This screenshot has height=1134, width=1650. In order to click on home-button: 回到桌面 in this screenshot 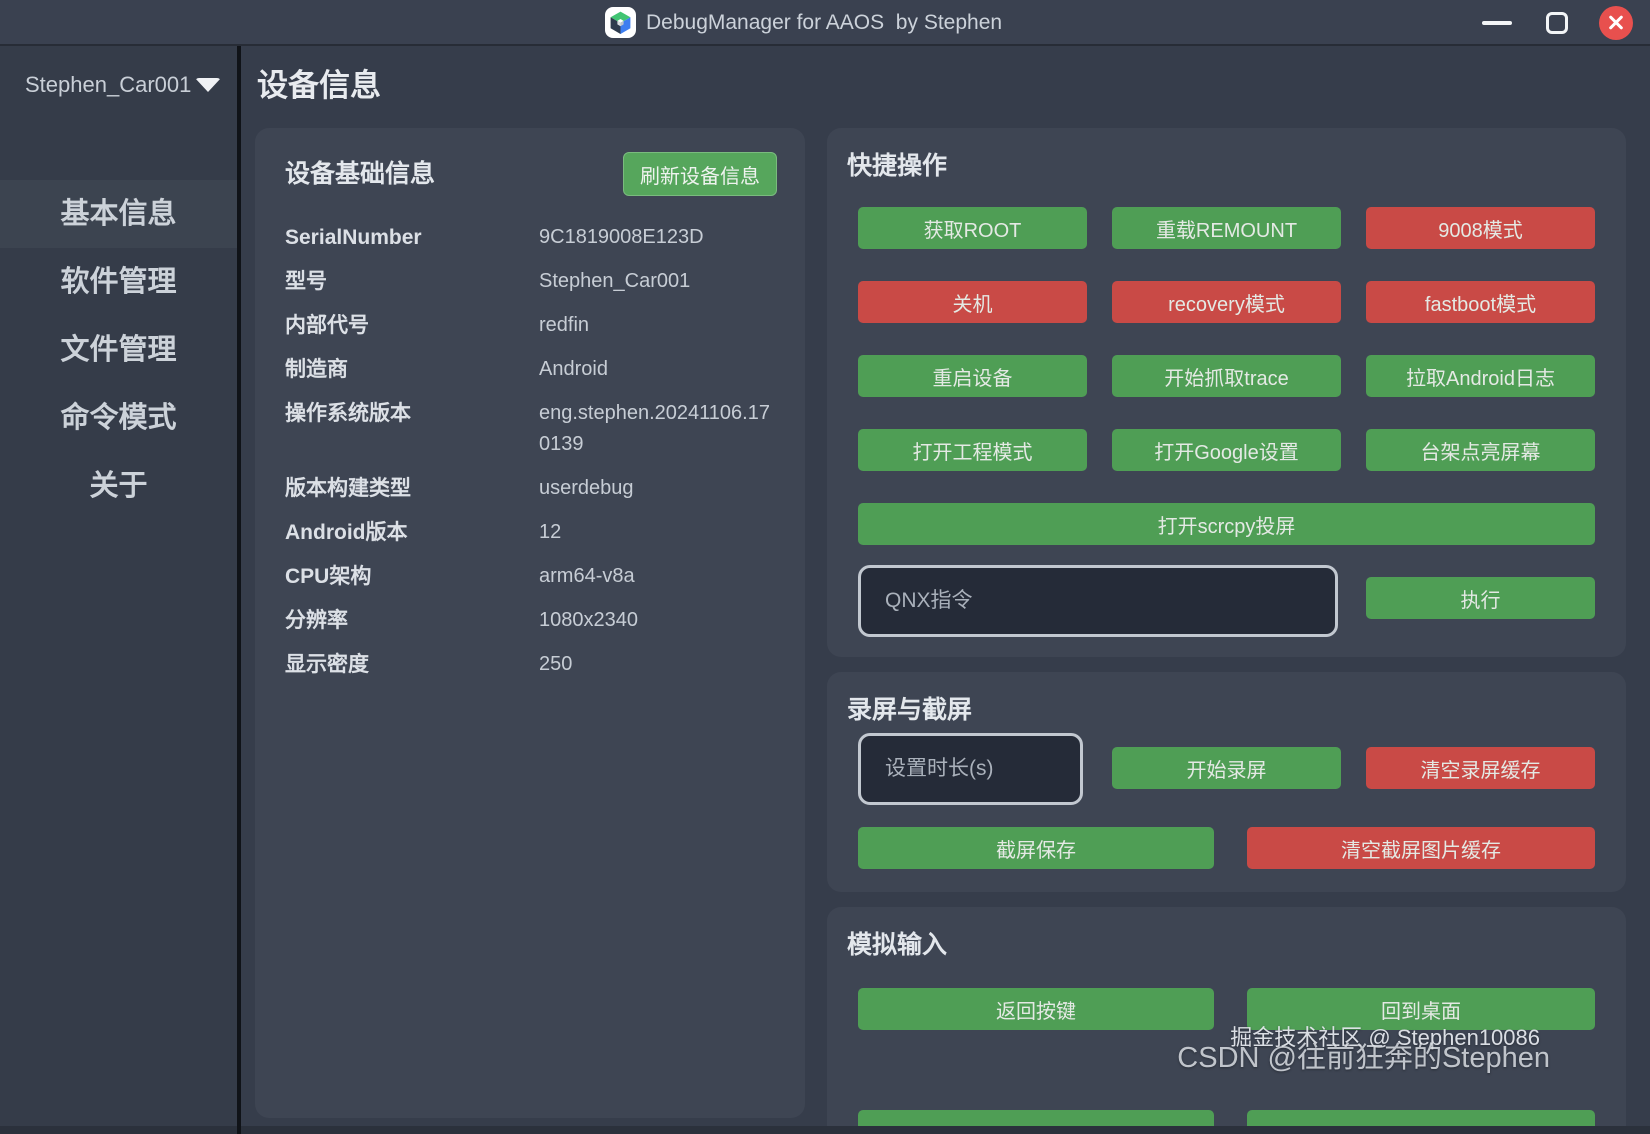, I will do `click(1421, 1009)`.